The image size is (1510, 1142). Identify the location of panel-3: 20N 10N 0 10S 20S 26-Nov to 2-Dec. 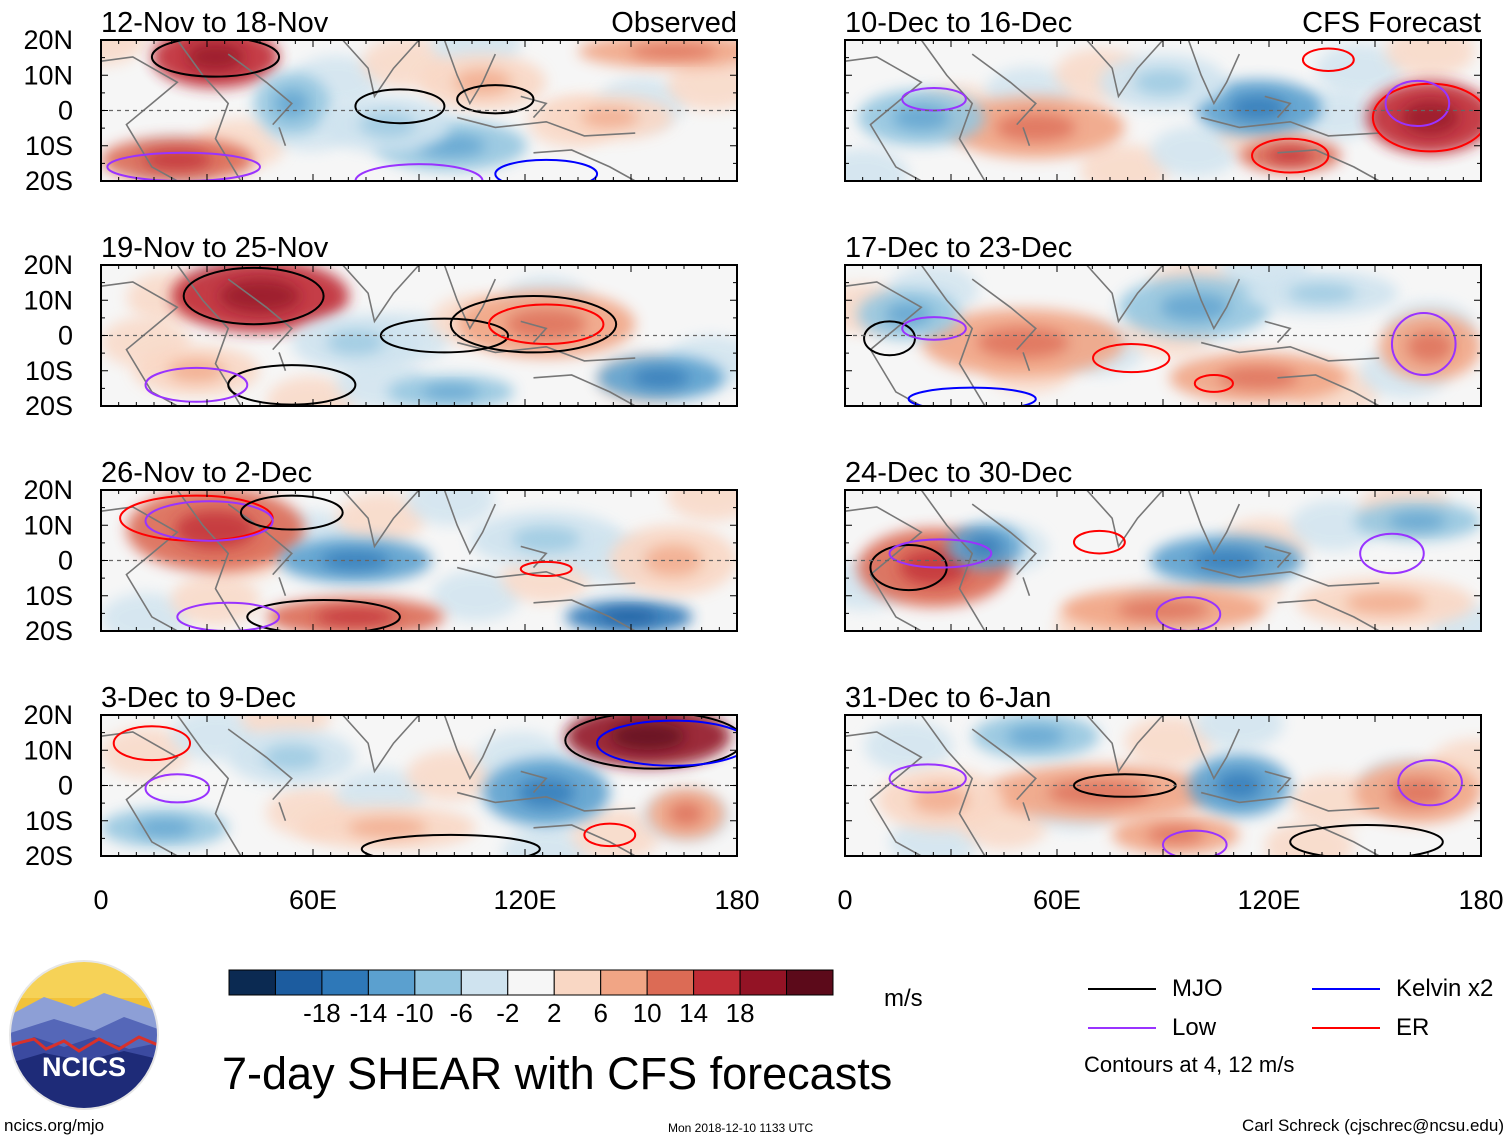
(380, 551).